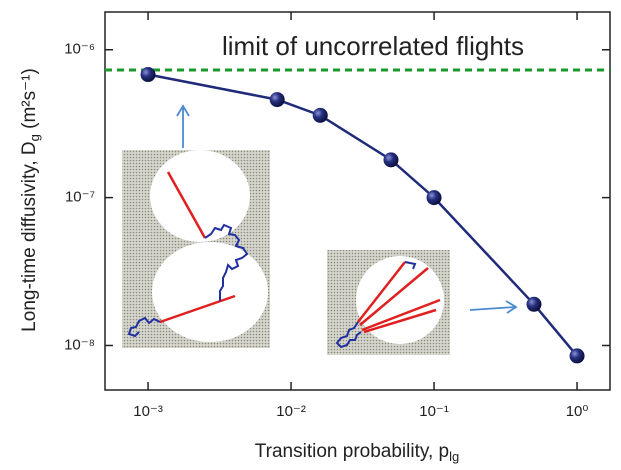 The width and height of the screenshot is (621, 470). What do you see at coordinates (148, 411) in the screenshot?
I see `x-tick-label: 10⁻³` at bounding box center [148, 411].